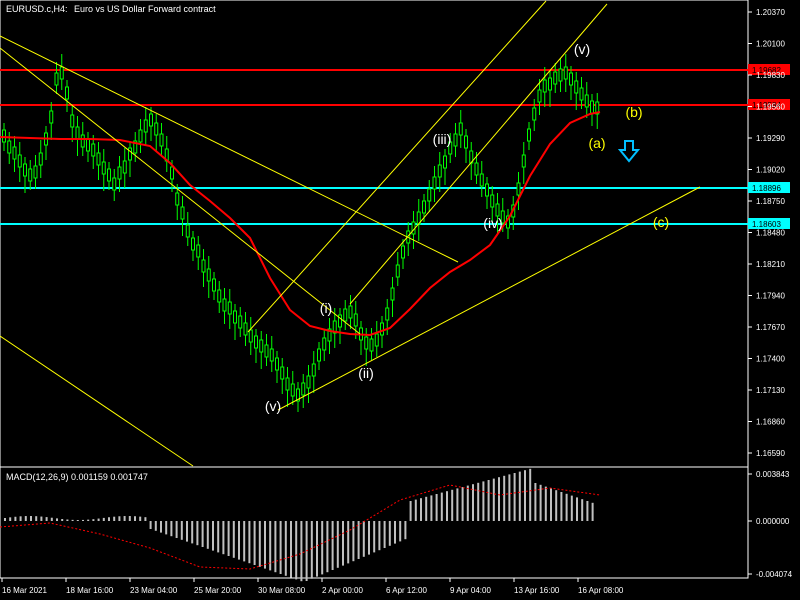 The image size is (800, 600). What do you see at coordinates (582, 49) in the screenshot?
I see `wave-label-v-top: (v)` at bounding box center [582, 49].